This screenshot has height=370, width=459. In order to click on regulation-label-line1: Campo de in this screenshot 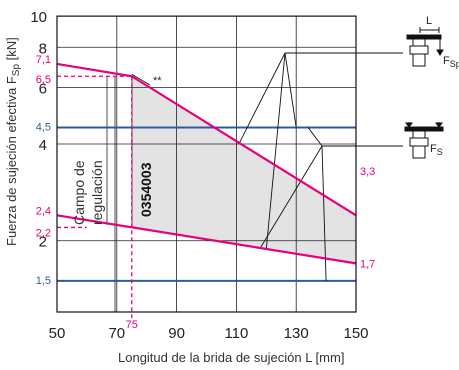, I will do `click(79, 192)`.